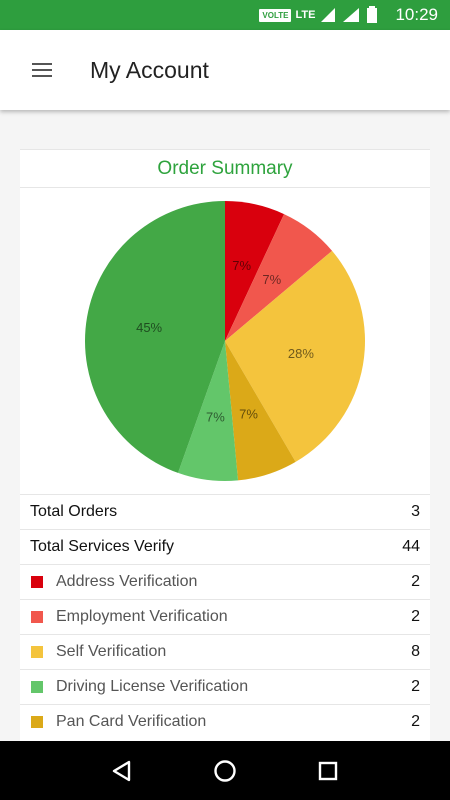 The height and width of the screenshot is (800, 450). Describe the element at coordinates (275, 15) in the screenshot. I see `volte-badge: VOLTE` at that location.